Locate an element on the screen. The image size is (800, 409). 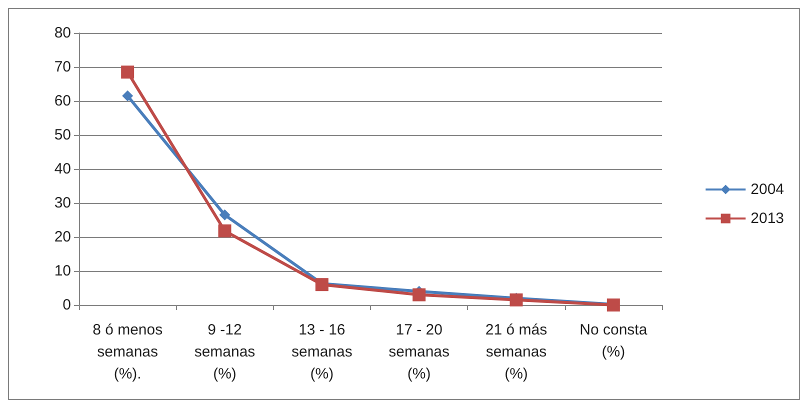
y-tick-label: 0 is located at coordinates (66, 305).